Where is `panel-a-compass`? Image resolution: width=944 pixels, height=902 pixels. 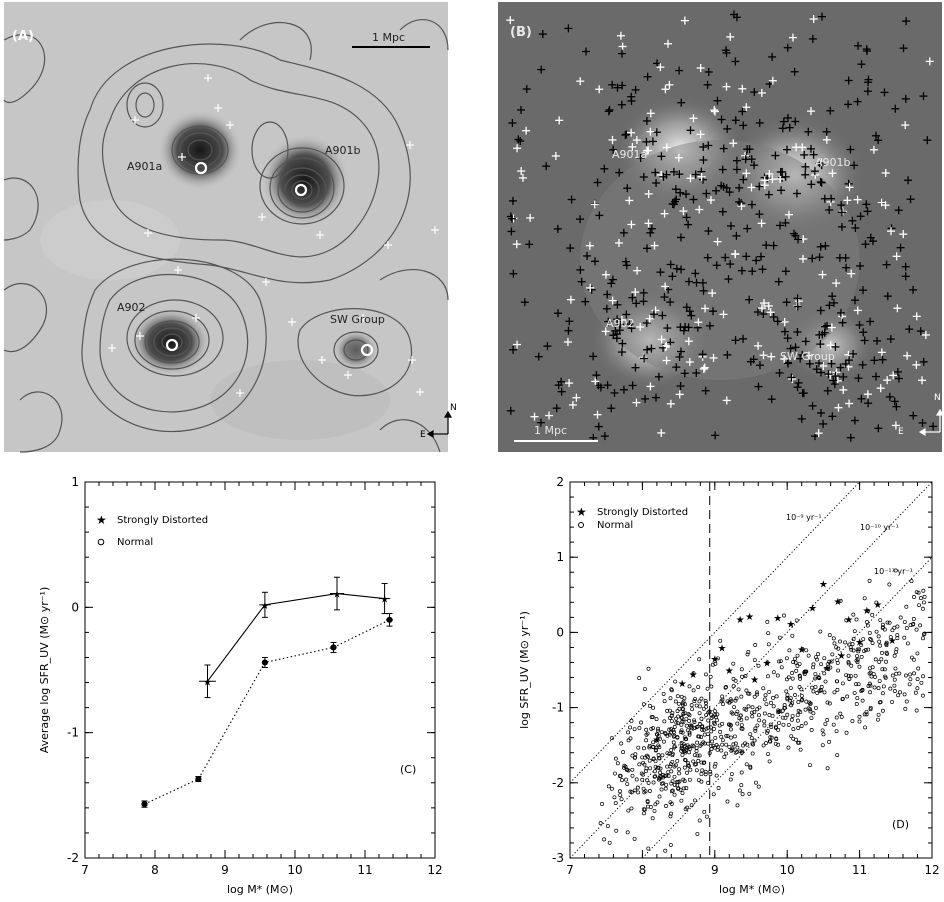
panel-a-compass is located at coordinates (439, 424).